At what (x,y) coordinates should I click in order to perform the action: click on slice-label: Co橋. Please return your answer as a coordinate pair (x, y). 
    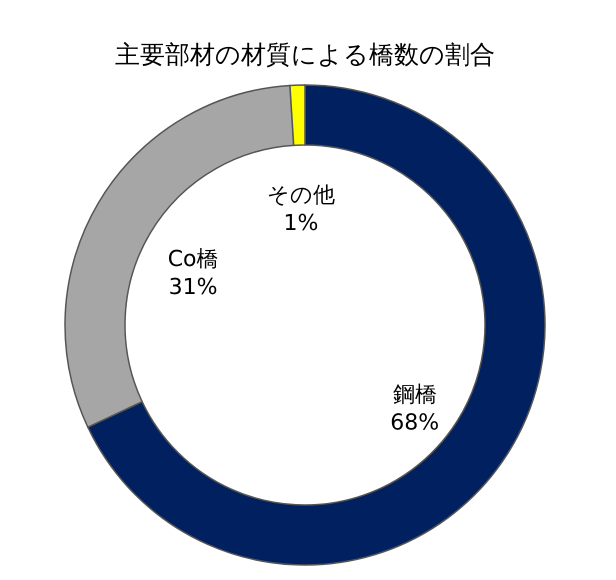
    Looking at the image, I should click on (193, 259).